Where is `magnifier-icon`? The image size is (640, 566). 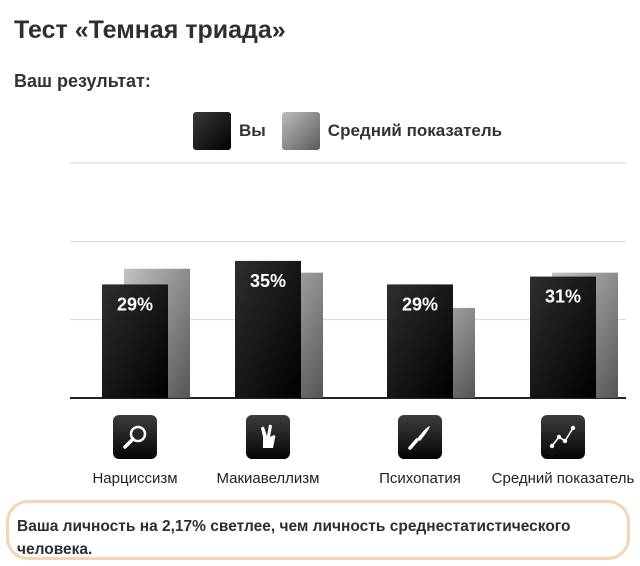
magnifier-icon is located at coordinates (135, 437).